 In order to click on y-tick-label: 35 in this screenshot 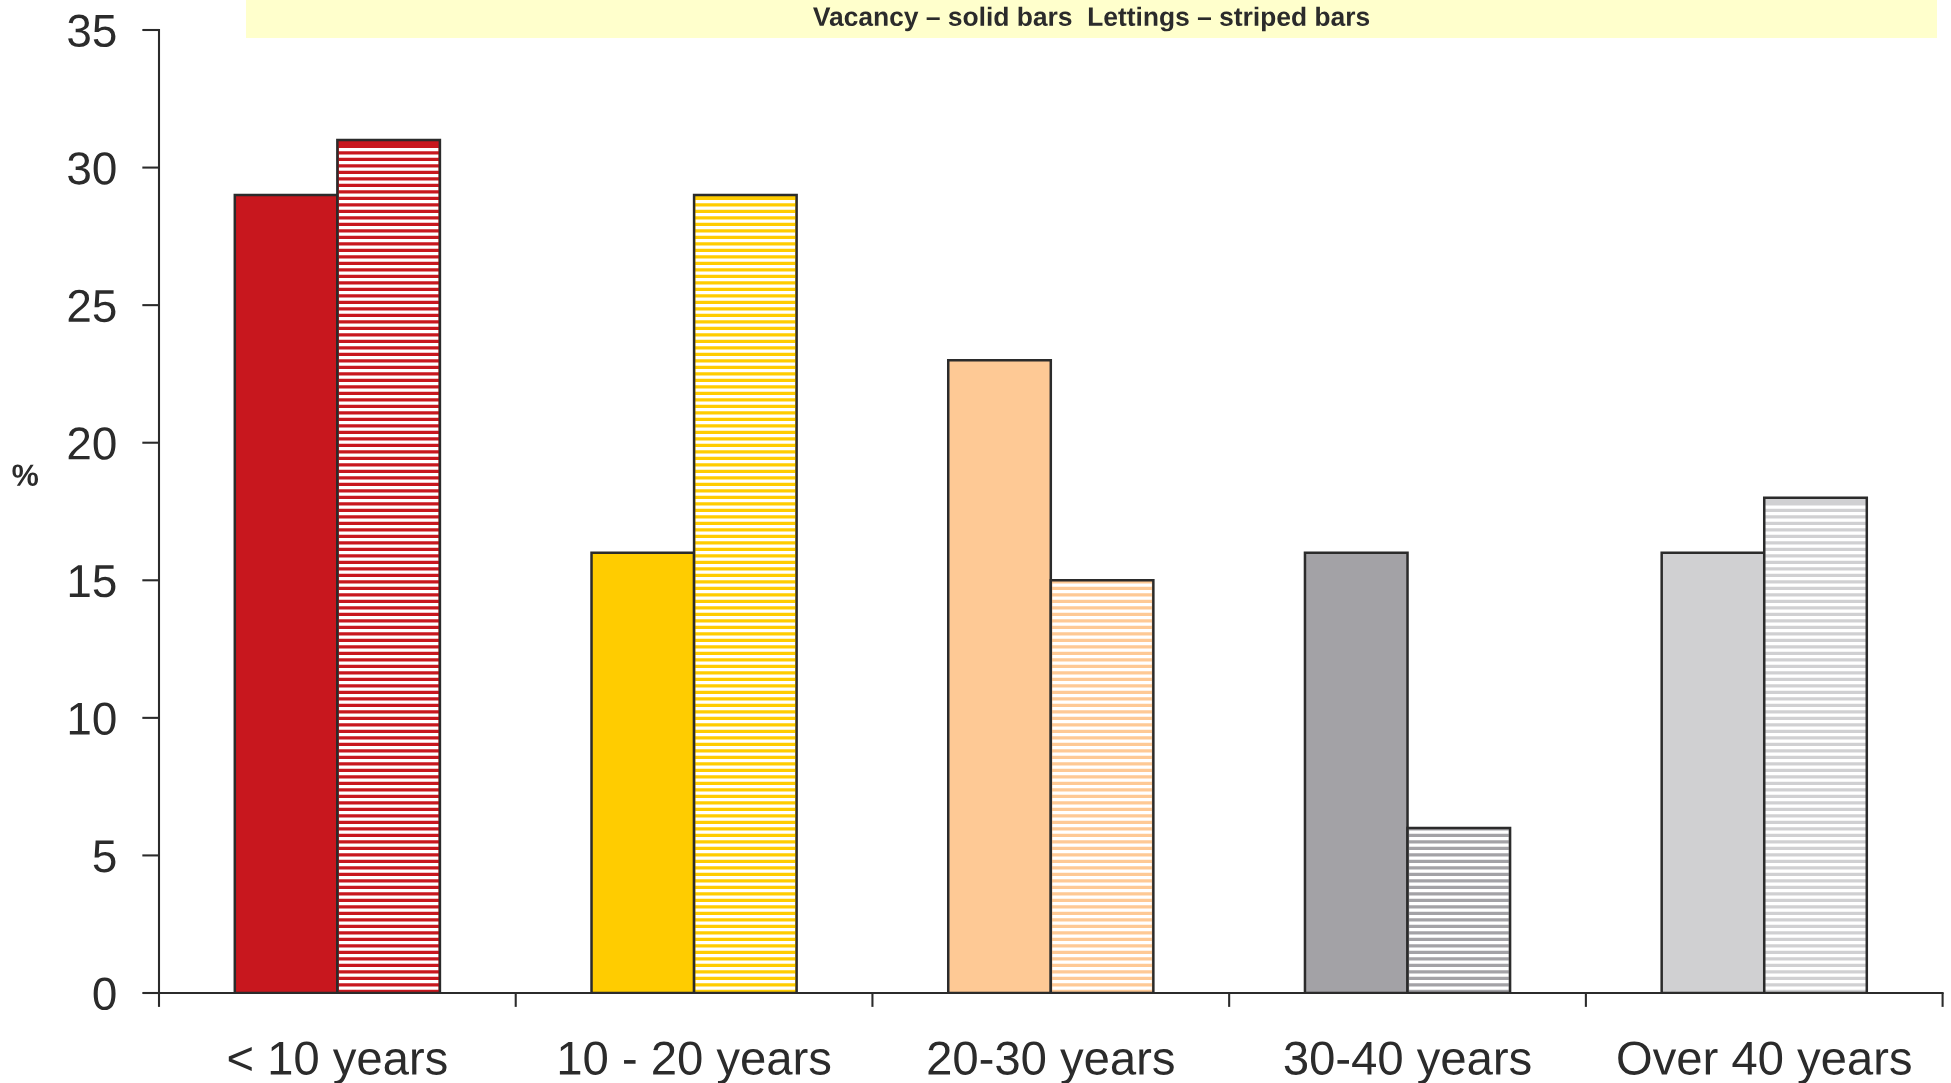, I will do `click(92, 31)`.